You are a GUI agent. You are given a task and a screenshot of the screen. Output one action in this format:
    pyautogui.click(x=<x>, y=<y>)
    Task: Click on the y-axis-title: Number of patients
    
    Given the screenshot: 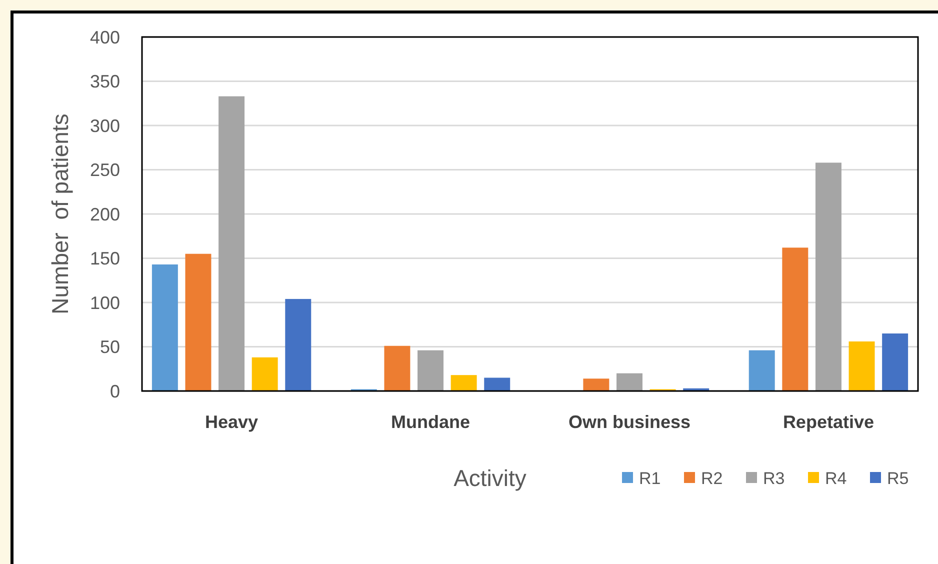 What is the action you would take?
    pyautogui.click(x=60, y=214)
    